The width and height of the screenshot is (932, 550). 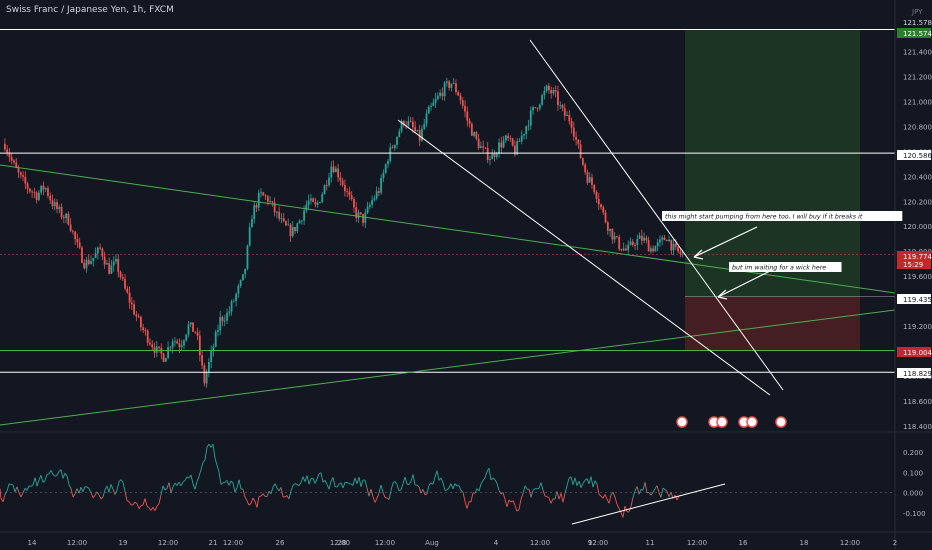 What do you see at coordinates (779, 268) in the screenshot?
I see `annotation-wick: but im waiting for a wick here` at bounding box center [779, 268].